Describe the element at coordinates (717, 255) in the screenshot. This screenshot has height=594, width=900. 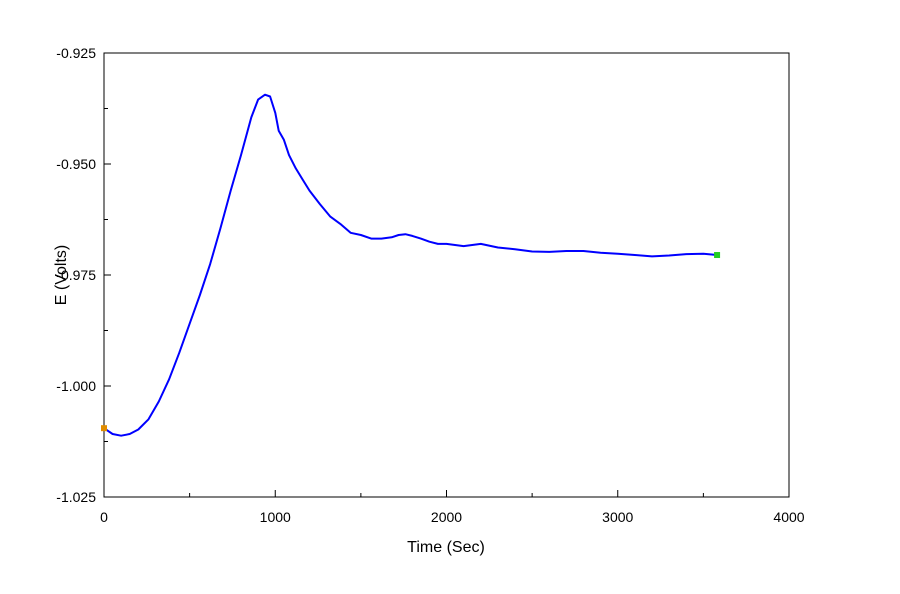
I see `end-marker` at that location.